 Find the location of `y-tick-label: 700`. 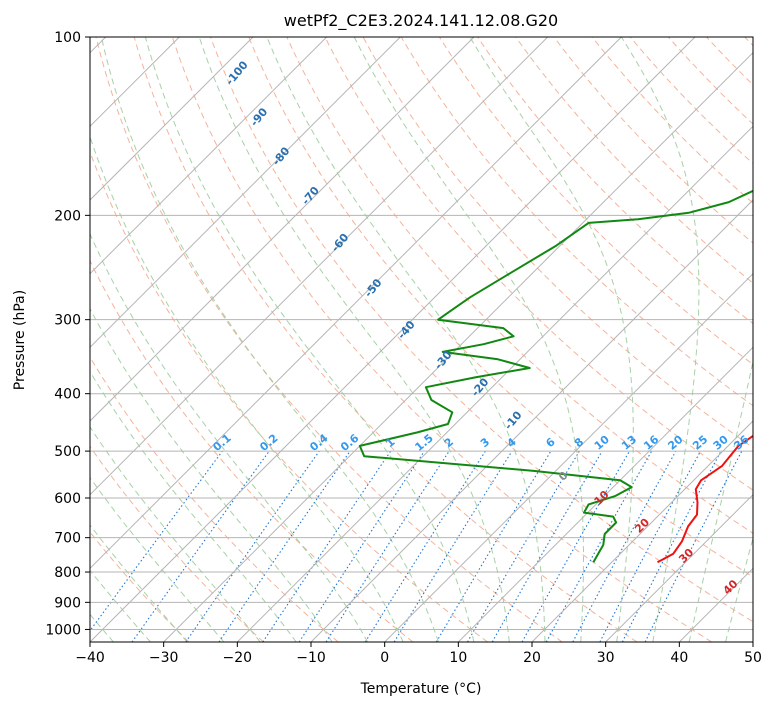

y-tick-label: 700 is located at coordinates (67, 539).